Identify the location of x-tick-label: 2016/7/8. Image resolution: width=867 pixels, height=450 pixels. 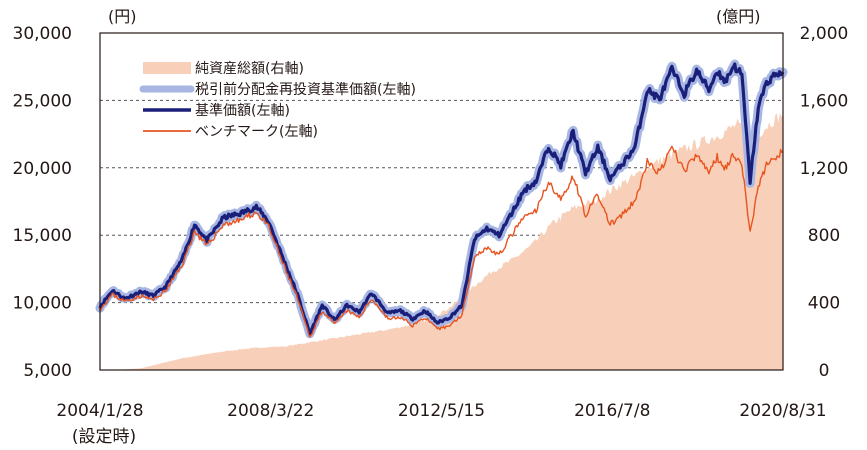
(612, 411).